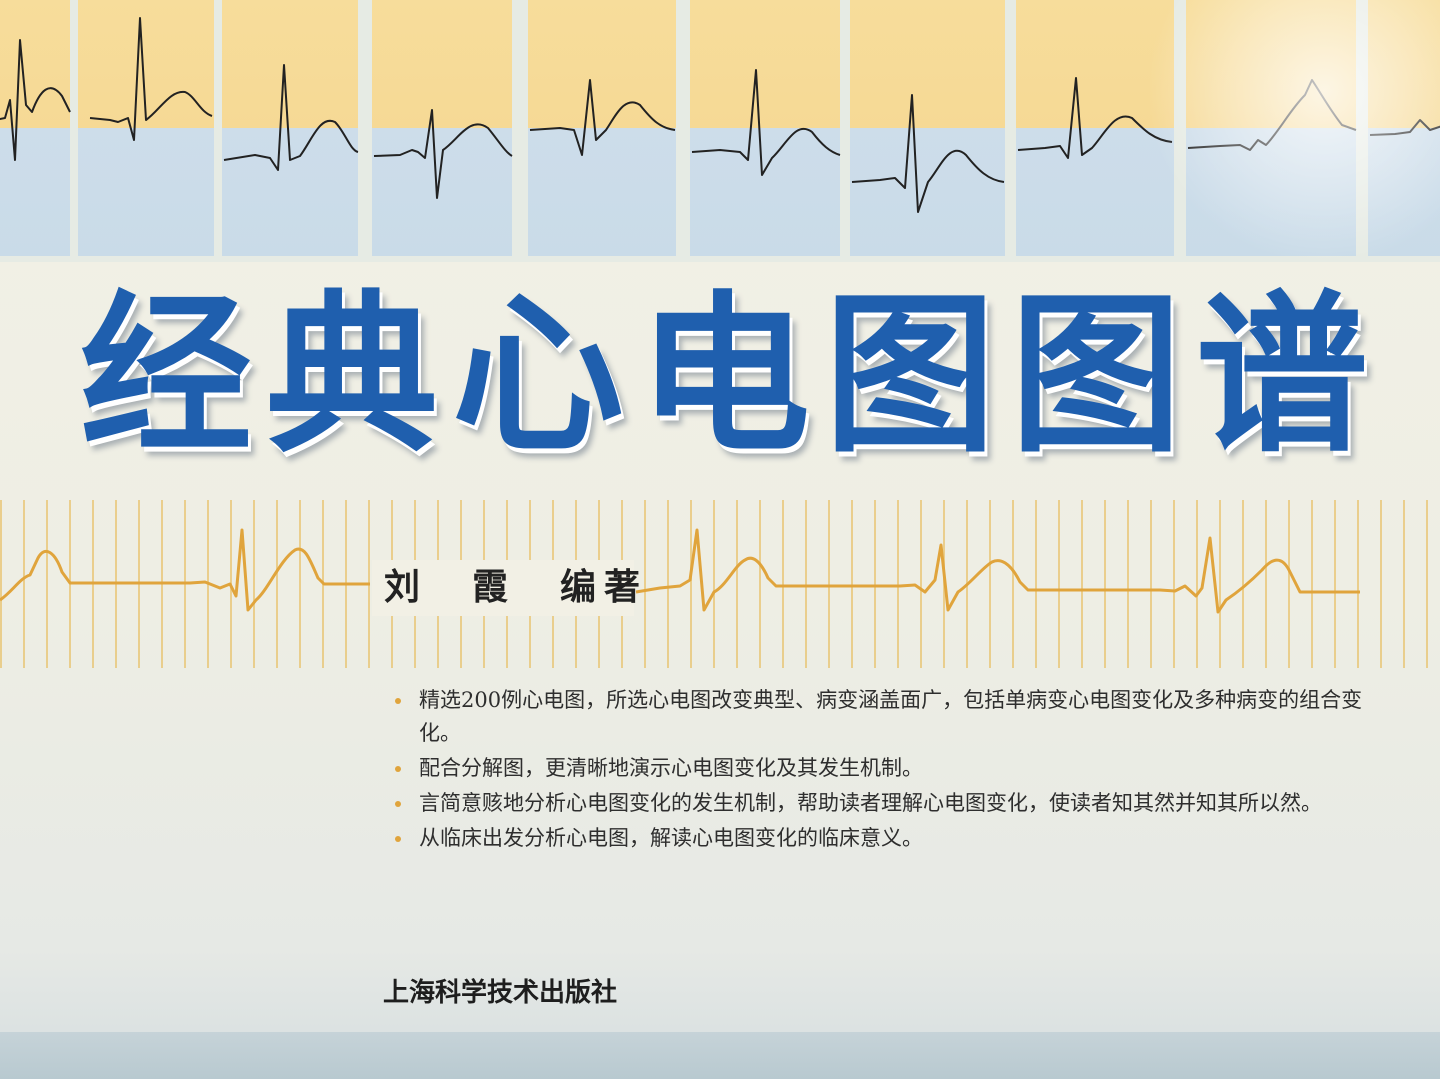 This screenshot has width=1440, height=1079. I want to click on list-item: 从临床出发分析心电图，解读心电图变化的临床意义。, so click(890, 838).